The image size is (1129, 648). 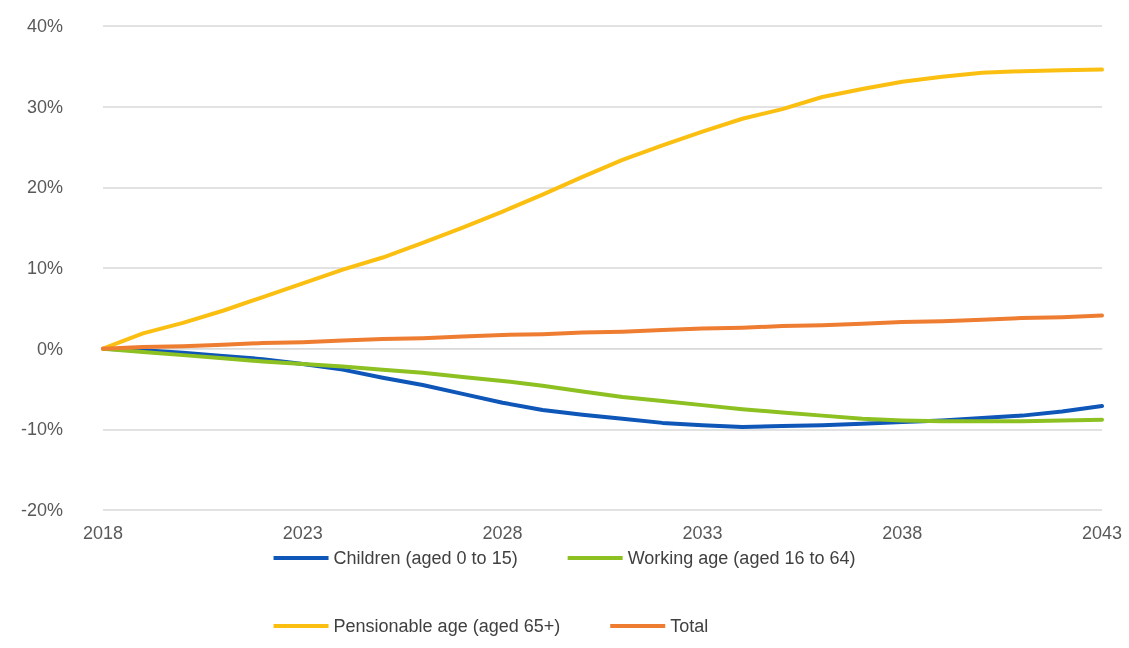 I want to click on legend-label: Pensionable age (aged 65+), so click(x=447, y=626).